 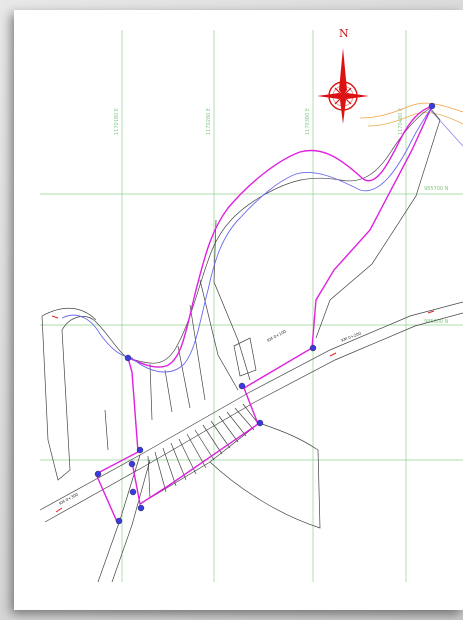 What do you see at coordinates (343, 86) in the screenshot?
I see `north-arrow-icon` at bounding box center [343, 86].